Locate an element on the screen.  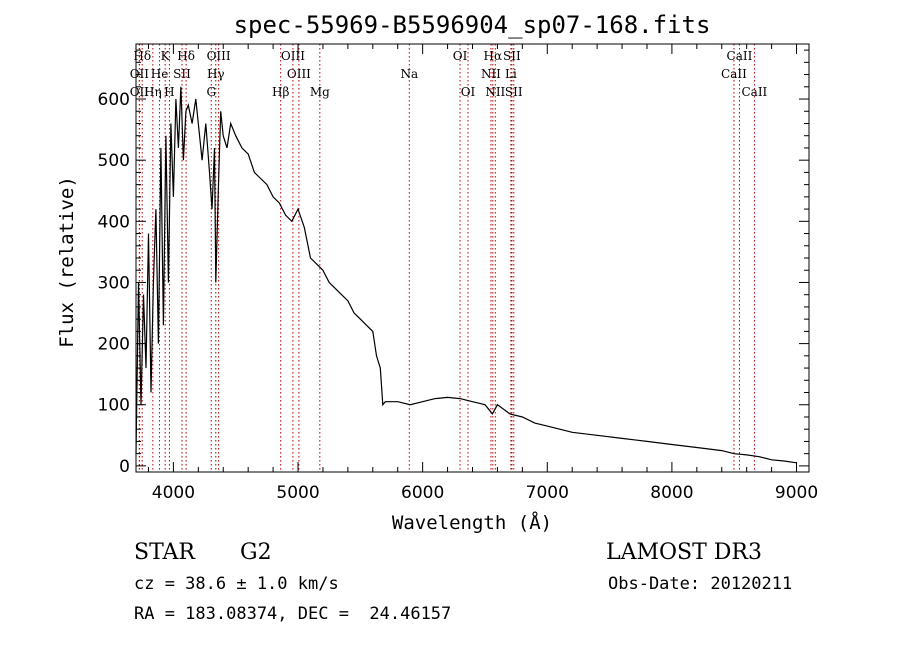
line-marker-label-23: Li is located at coordinates (511, 74).